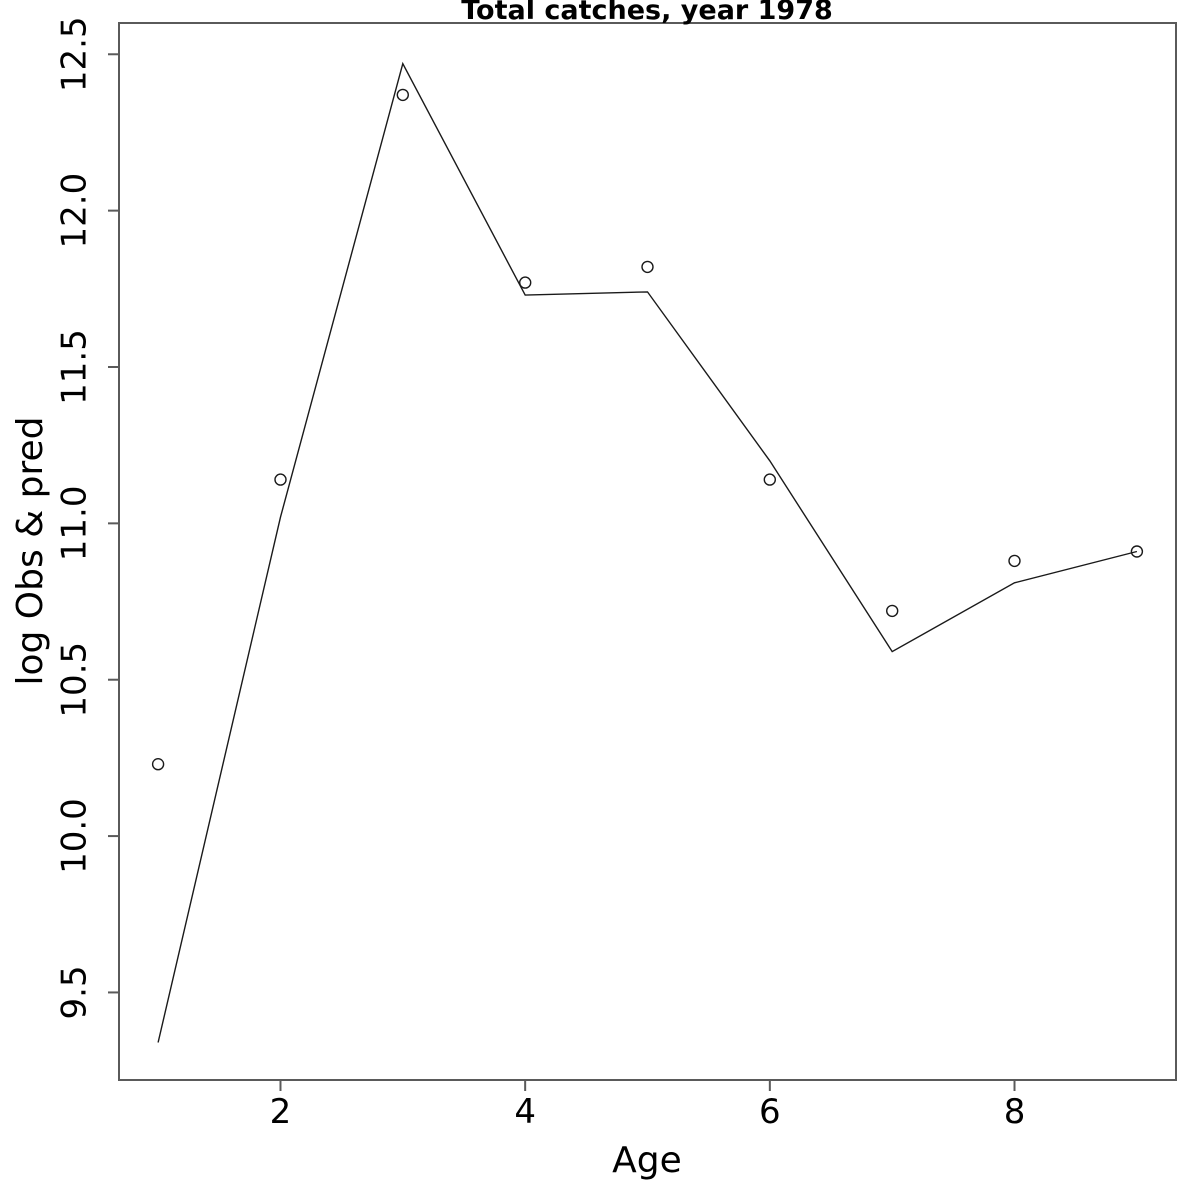  Describe the element at coordinates (647, 13) in the screenshot. I see `chart-title: Total catches, year 1978` at that location.